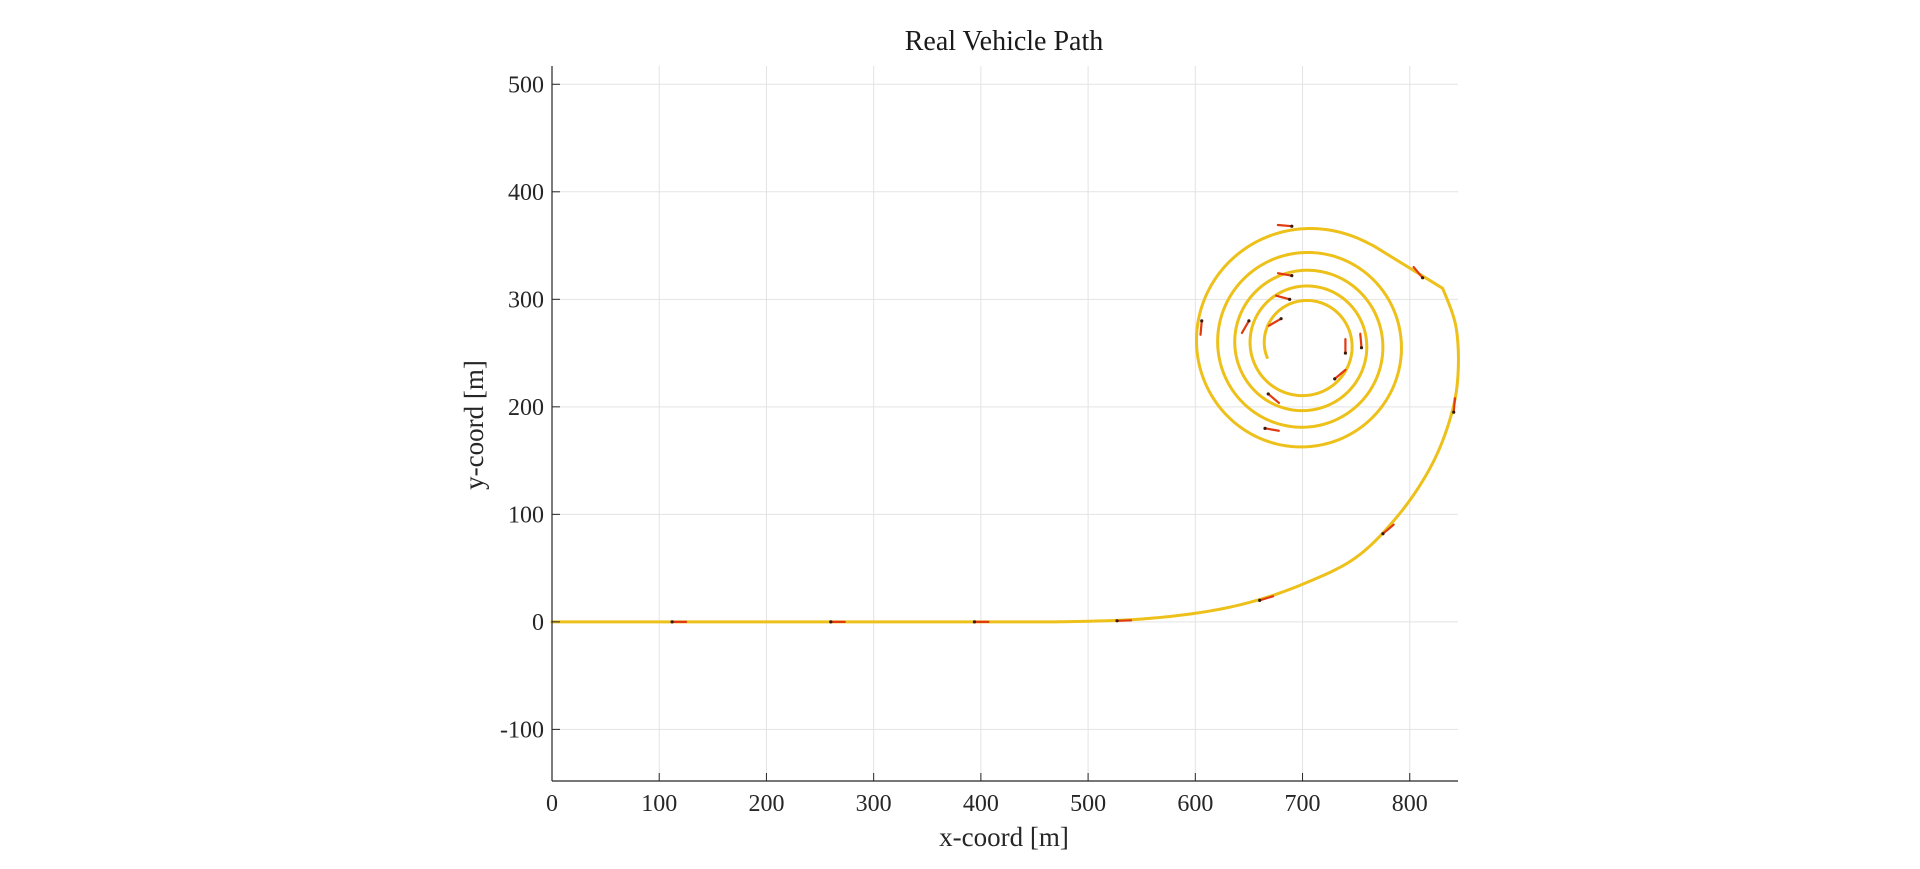  Describe the element at coordinates (981, 804) in the screenshot. I see `x-tick-label: 400` at that location.